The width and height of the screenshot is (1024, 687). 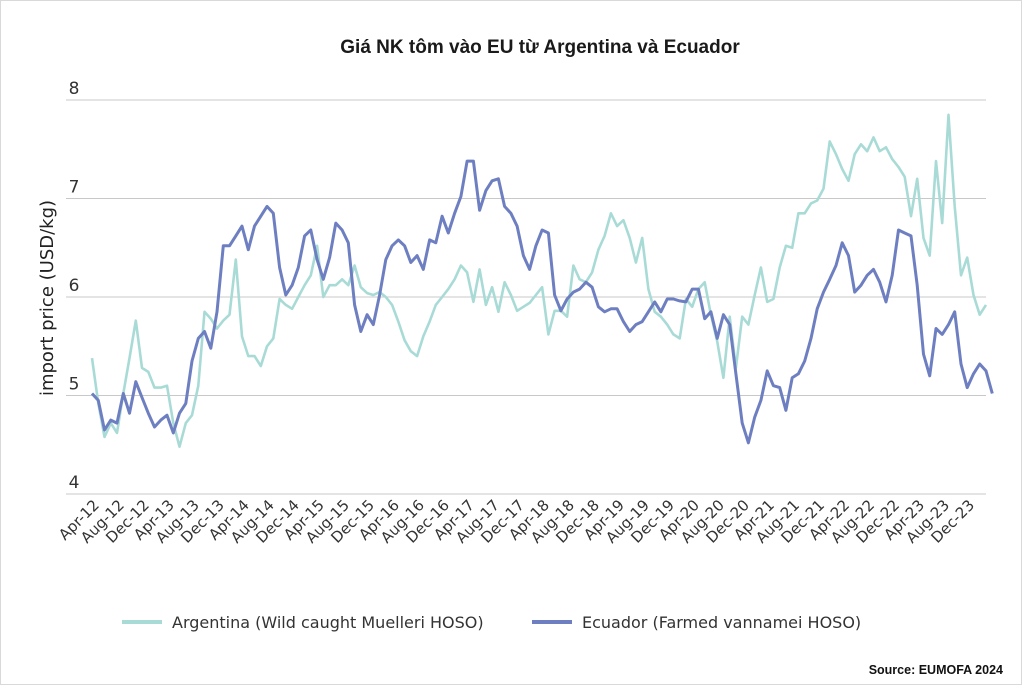 I want to click on y-tick-label: 5, so click(x=74, y=385).